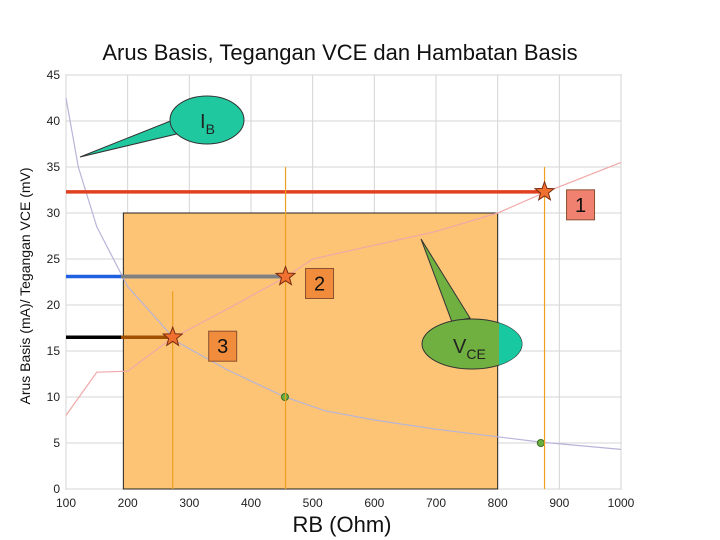 Image resolution: width=720 pixels, height=540 pixels. I want to click on x-tick-label: 800, so click(498, 503).